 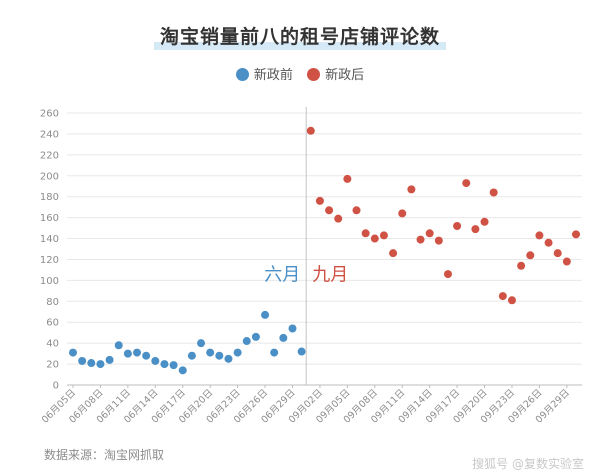 I want to click on y-tick-label: 240, so click(x=49, y=134).